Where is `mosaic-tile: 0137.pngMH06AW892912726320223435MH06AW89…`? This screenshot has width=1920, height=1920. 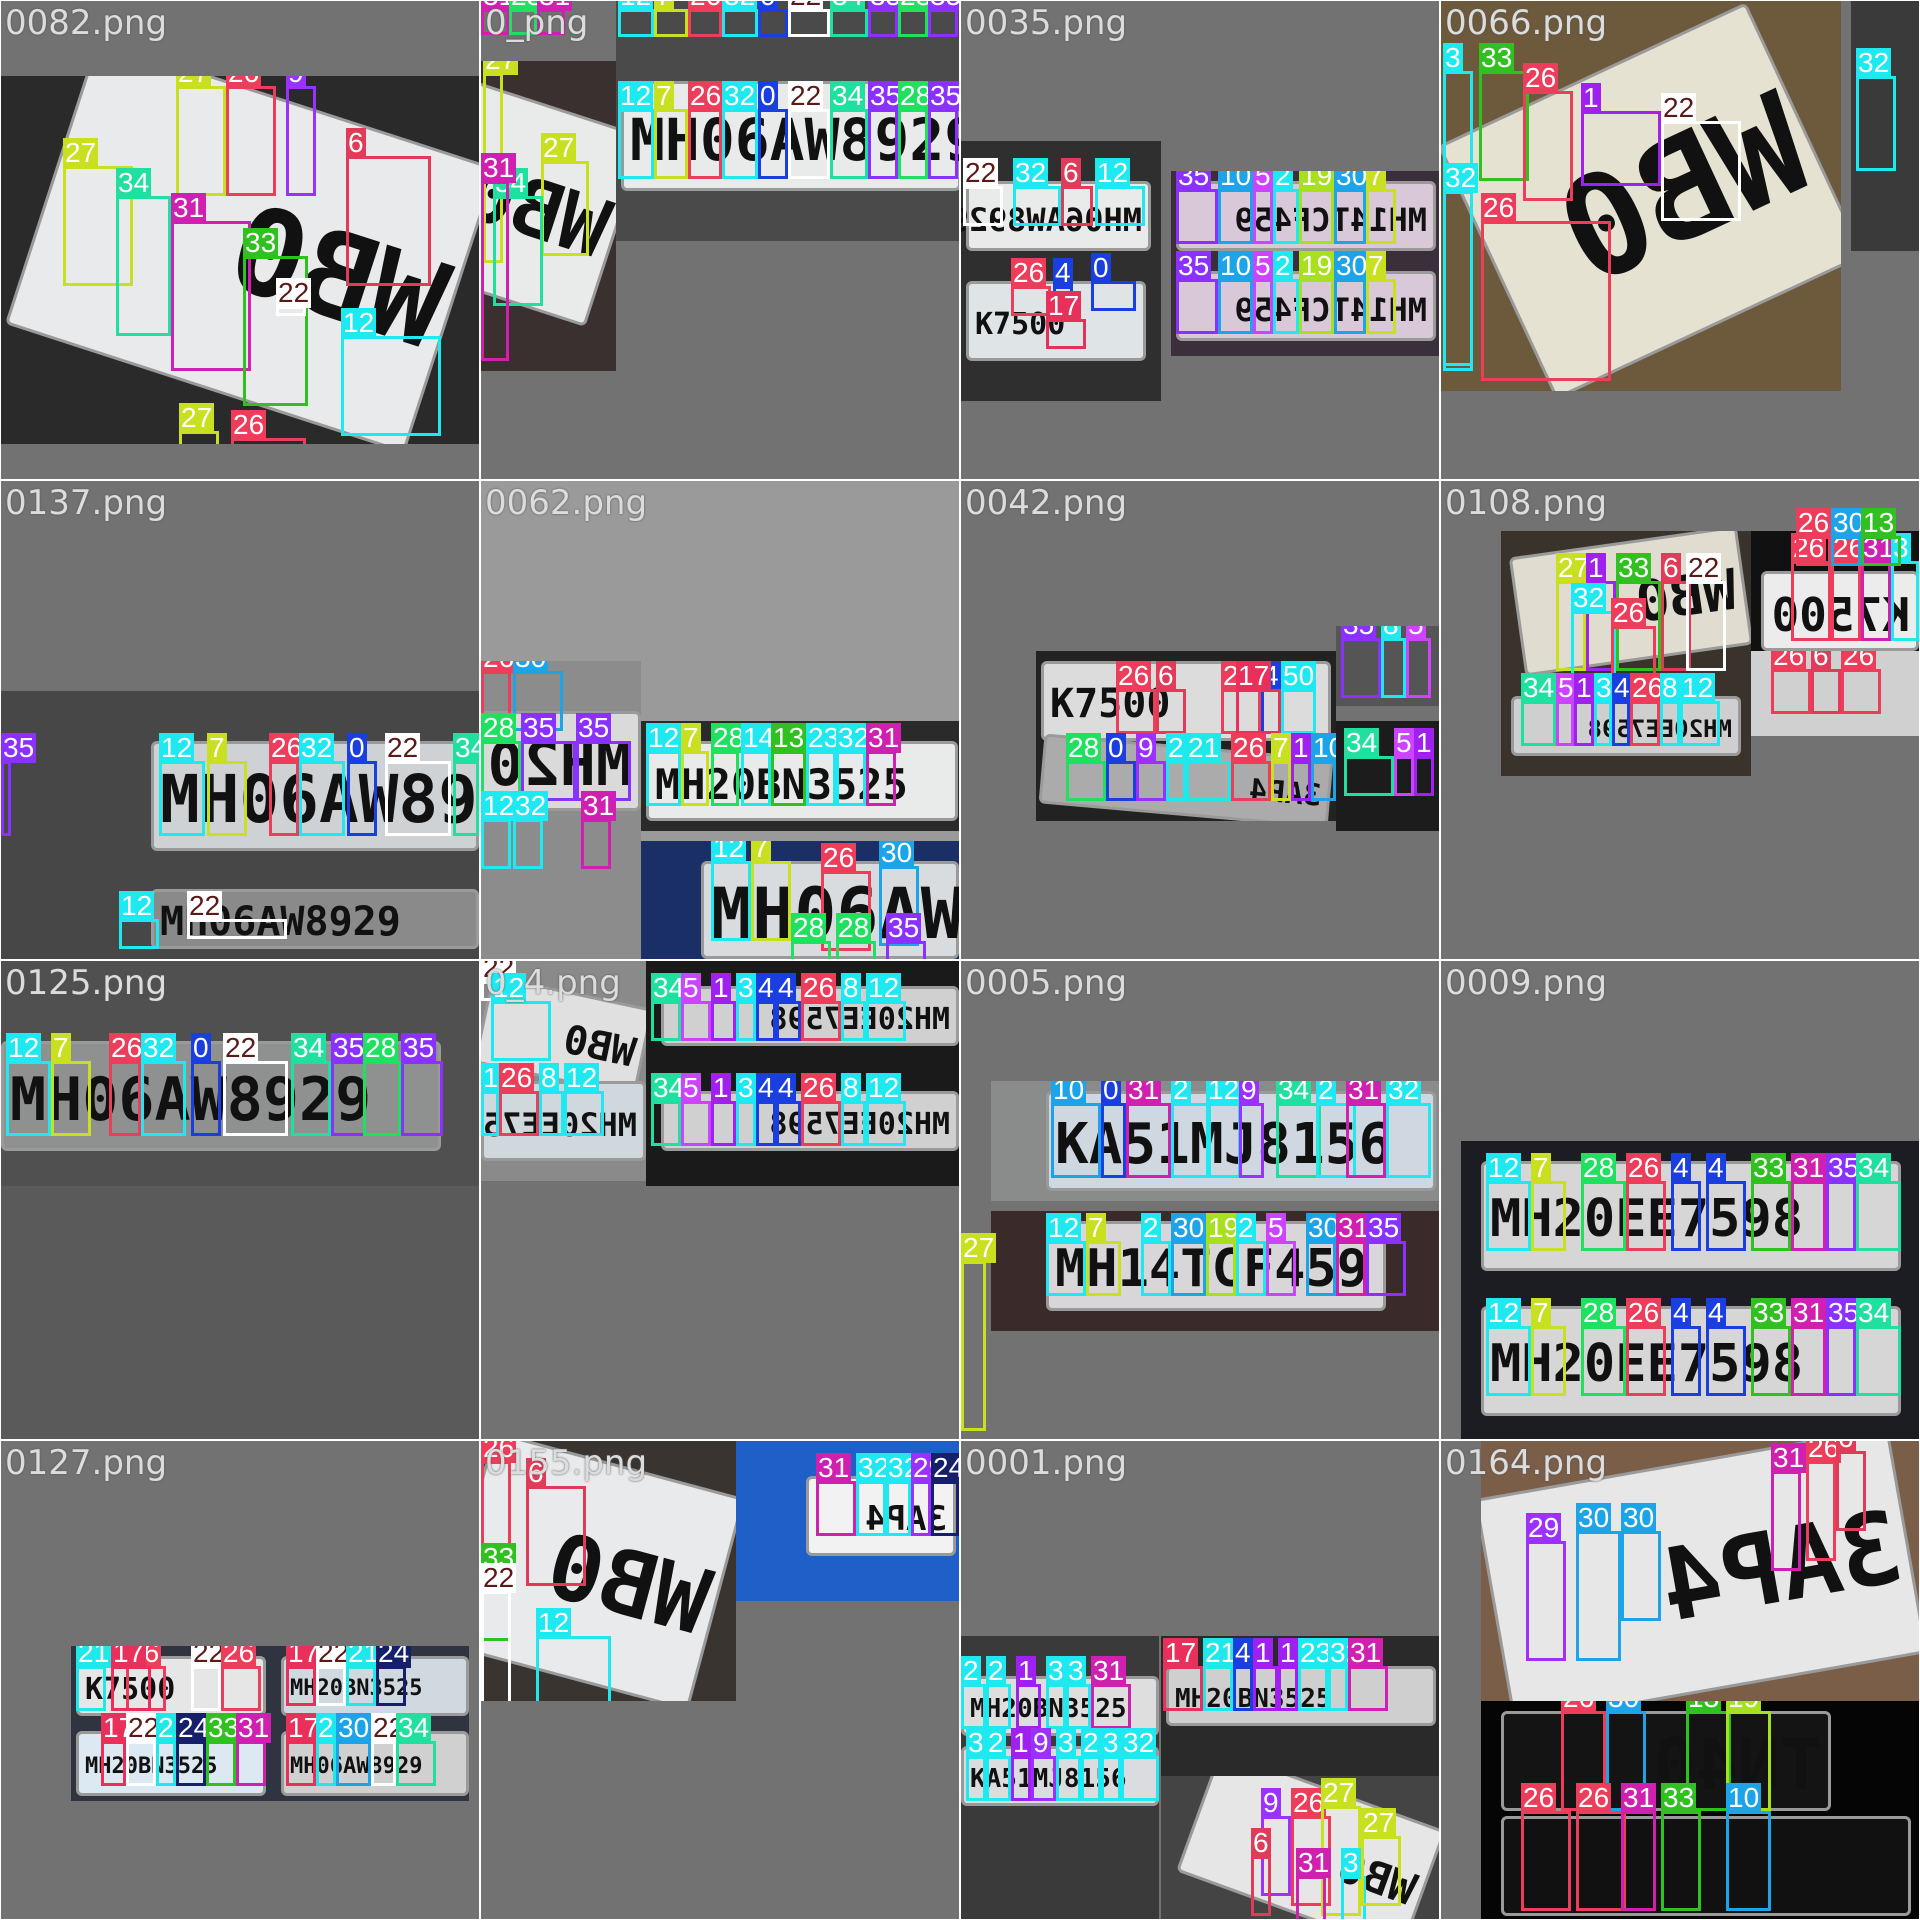
mosaic-tile: 0137.pngMH06AW892912726320223435MH06AW89… is located at coordinates (240, 720).